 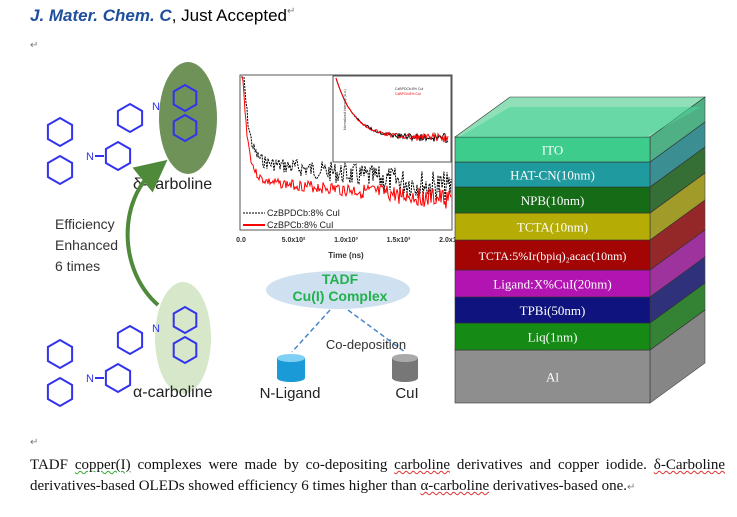 What do you see at coordinates (553, 256) in the screenshot?
I see `layer-label: TCTA:5%Ir(bpiq)₂acac(10nm)` at bounding box center [553, 256].